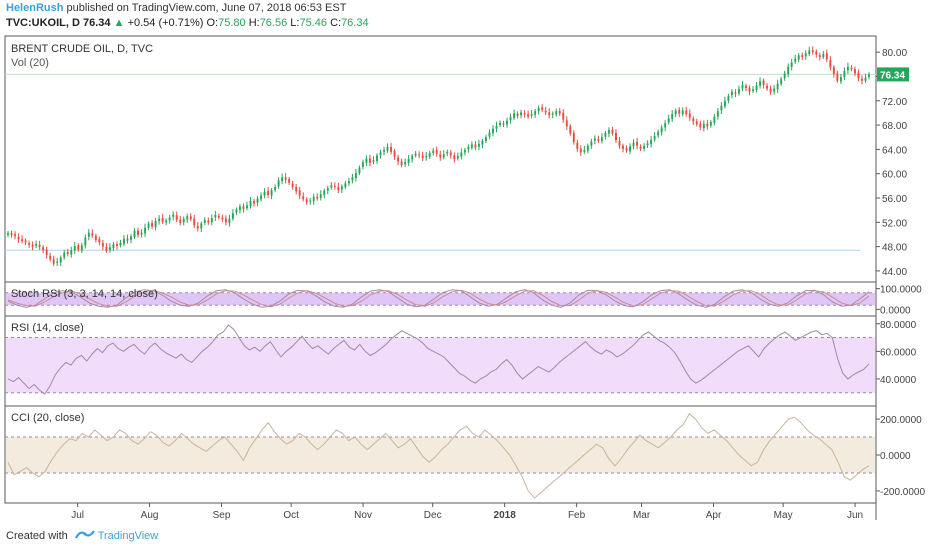 The image size is (932, 550). I want to click on cci-axis-tick-label: 200.0000, so click(901, 420).